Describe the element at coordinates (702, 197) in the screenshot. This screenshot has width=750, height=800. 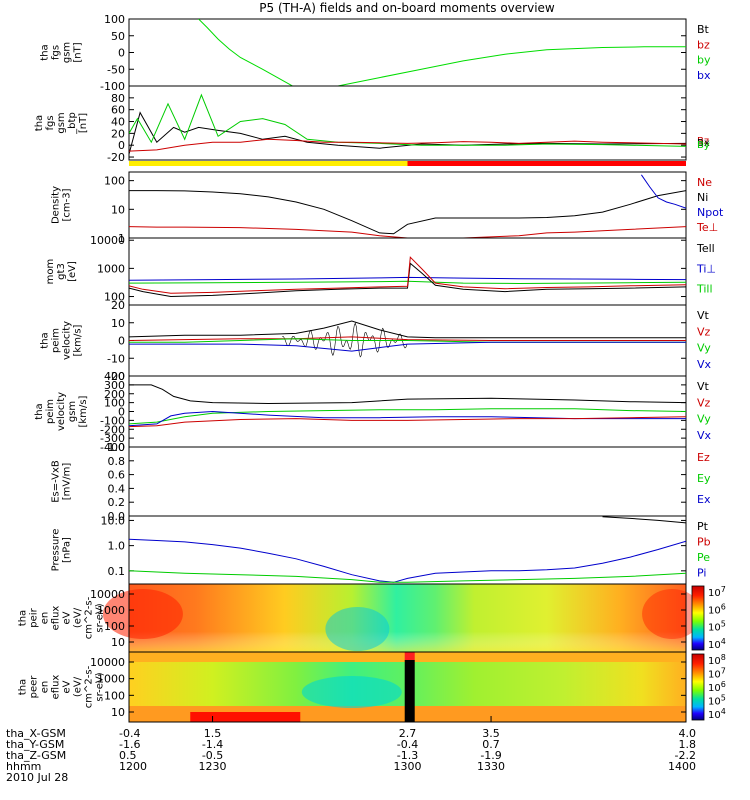
I see `legend-label: Ni` at that location.